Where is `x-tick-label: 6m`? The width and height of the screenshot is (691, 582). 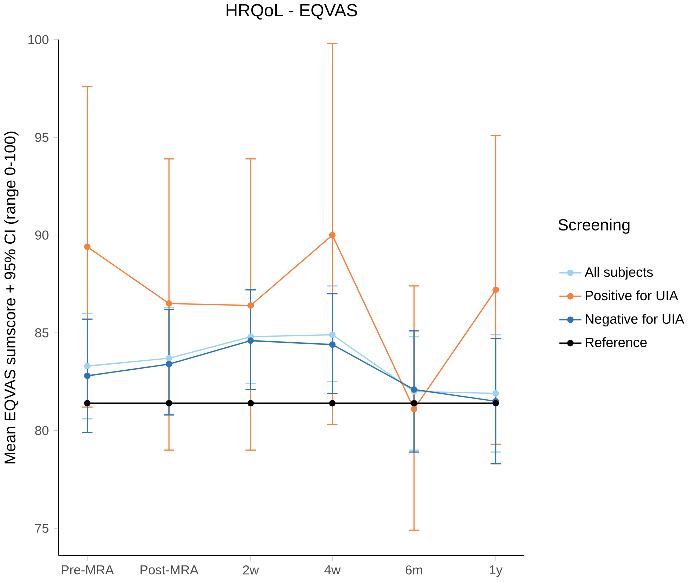 x-tick-label: 6m is located at coordinates (414, 571).